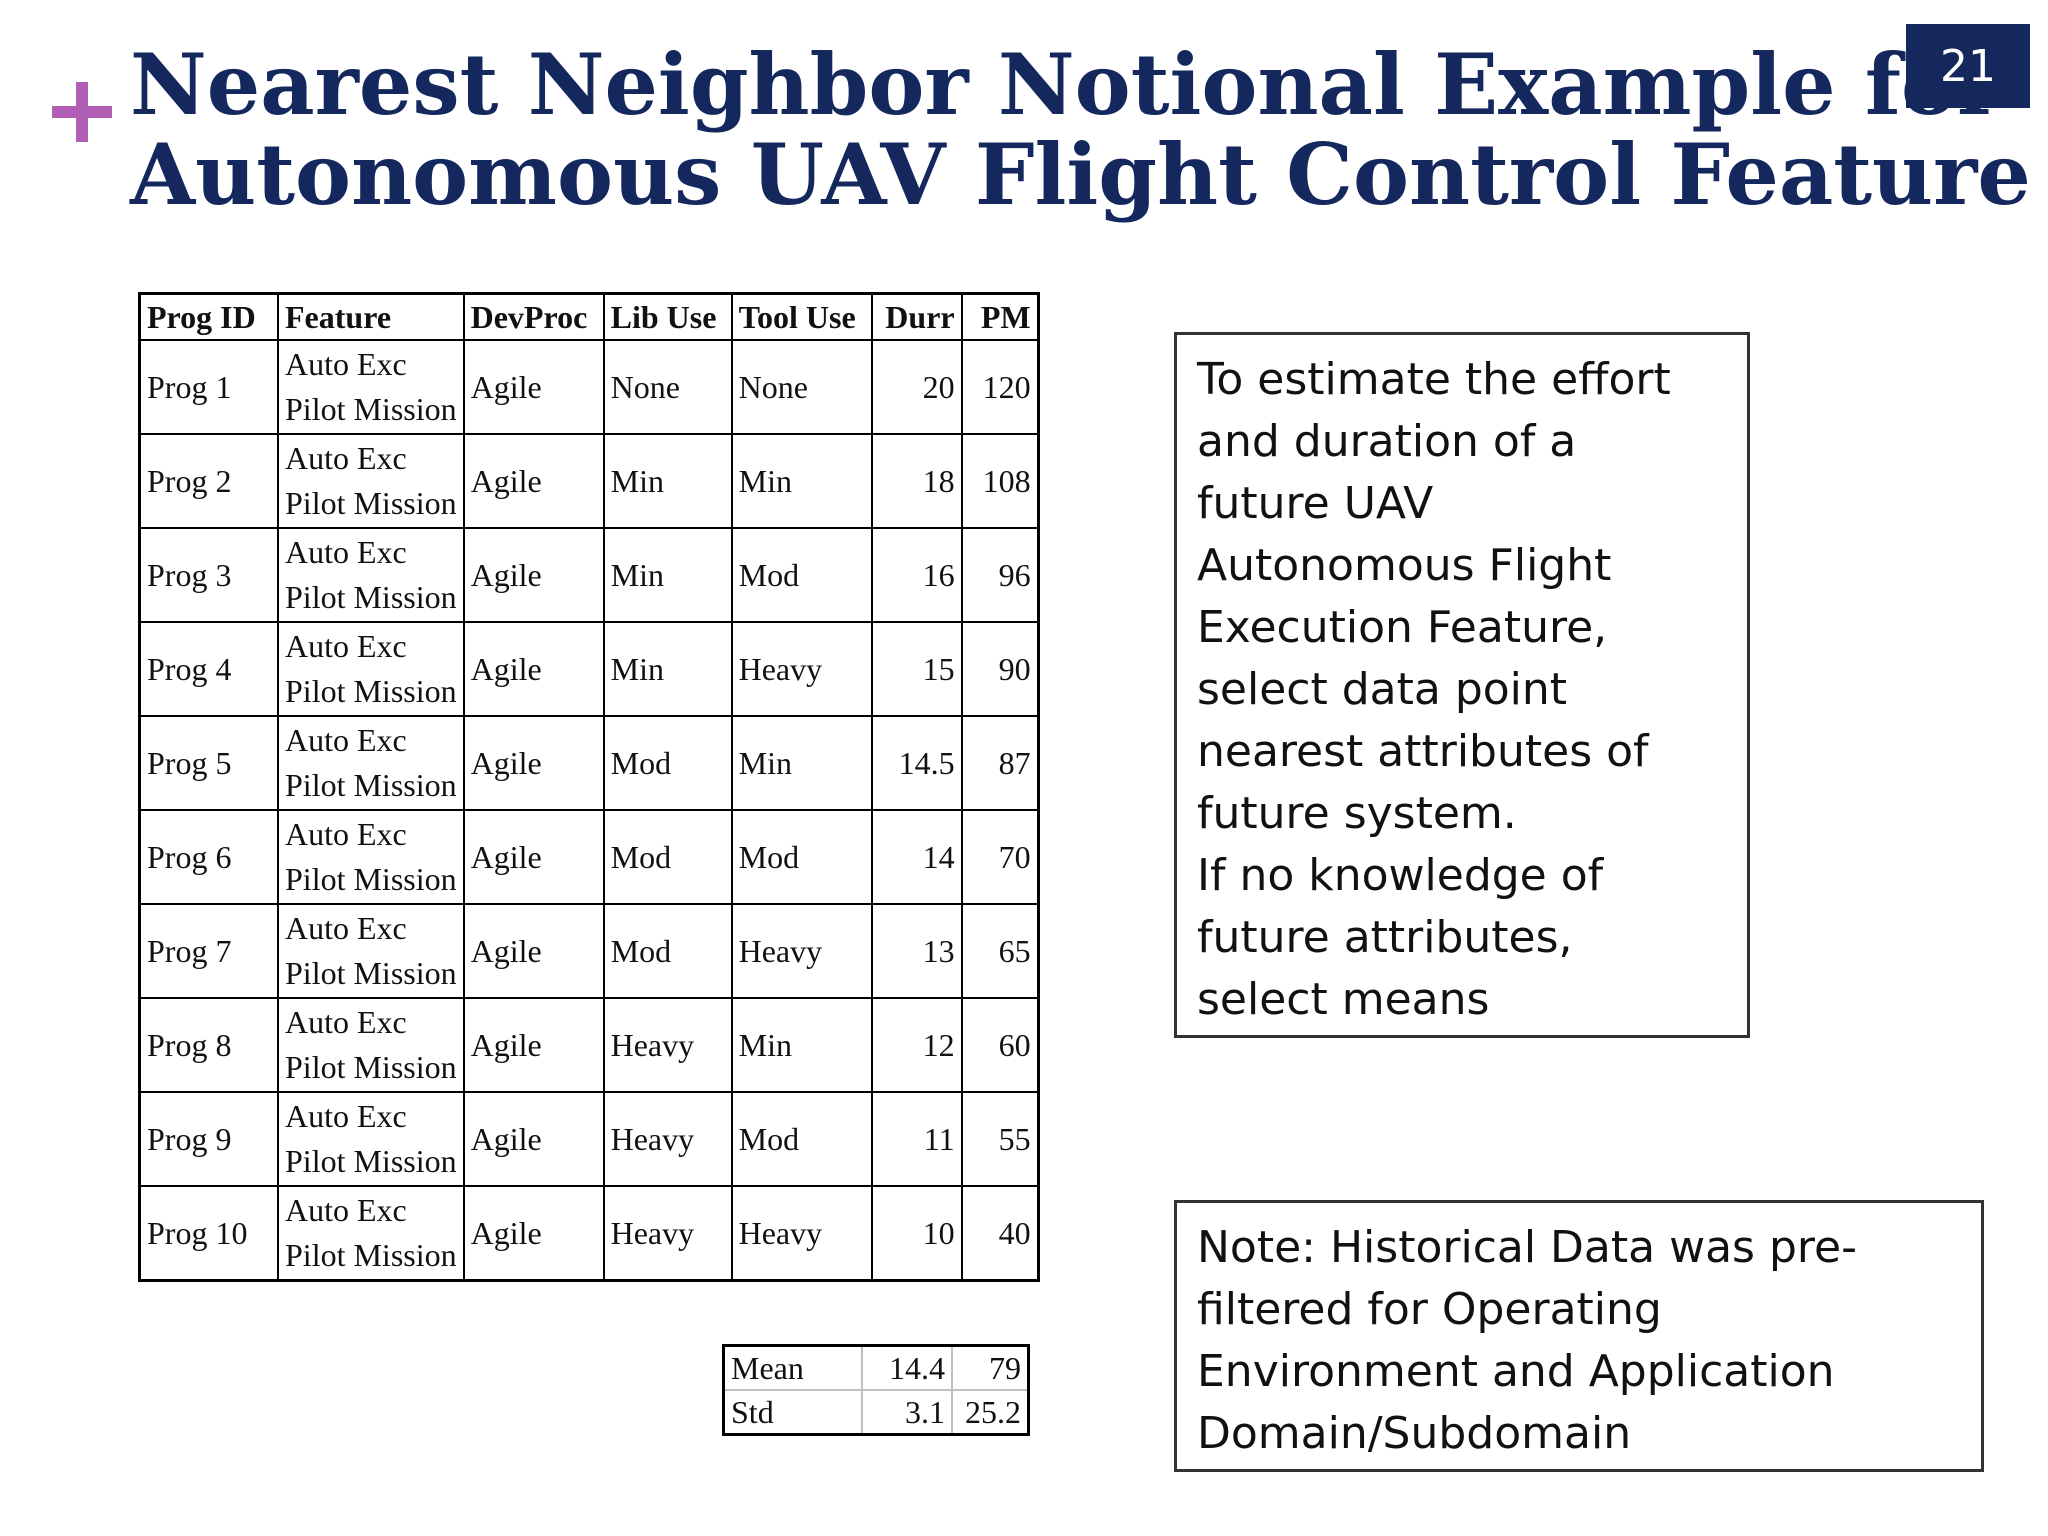 The width and height of the screenshot is (2048, 1536). I want to click on cell-pm: 60, so click(1000, 1045).